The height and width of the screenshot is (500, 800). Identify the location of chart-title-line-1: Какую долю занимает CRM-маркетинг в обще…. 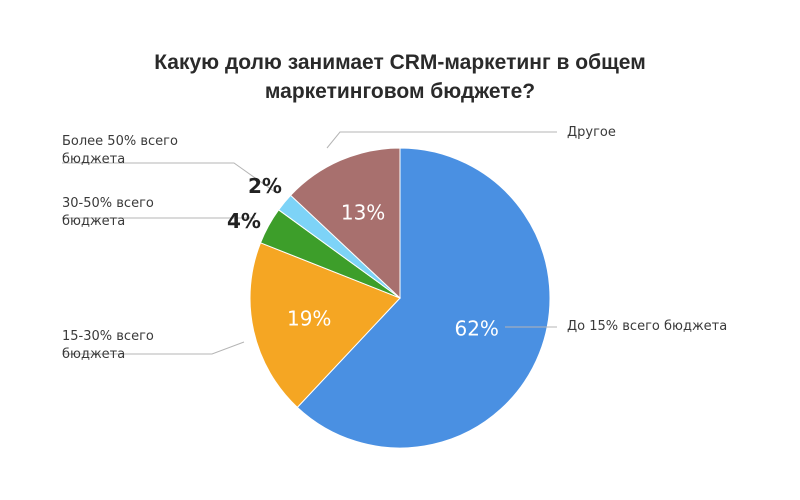
(400, 62).